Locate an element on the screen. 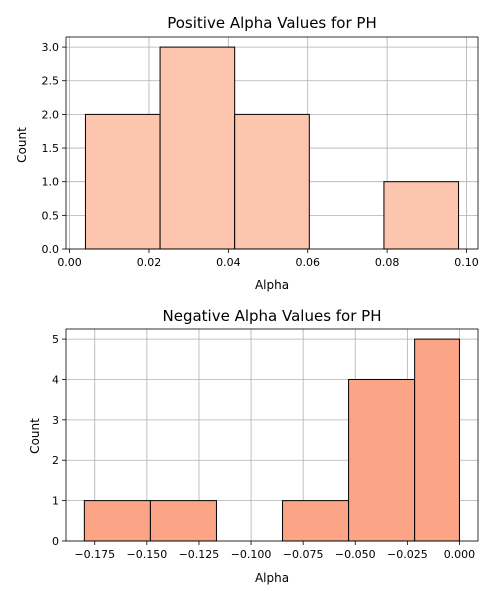 The width and height of the screenshot is (500, 600). y-tick-label: 2.5 is located at coordinates (51, 81).